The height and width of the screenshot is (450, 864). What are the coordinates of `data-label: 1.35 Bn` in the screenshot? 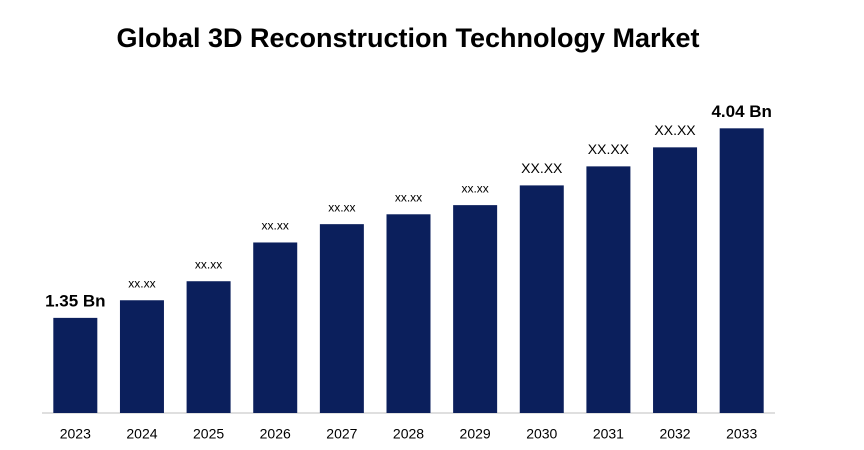 It's located at (75, 300).